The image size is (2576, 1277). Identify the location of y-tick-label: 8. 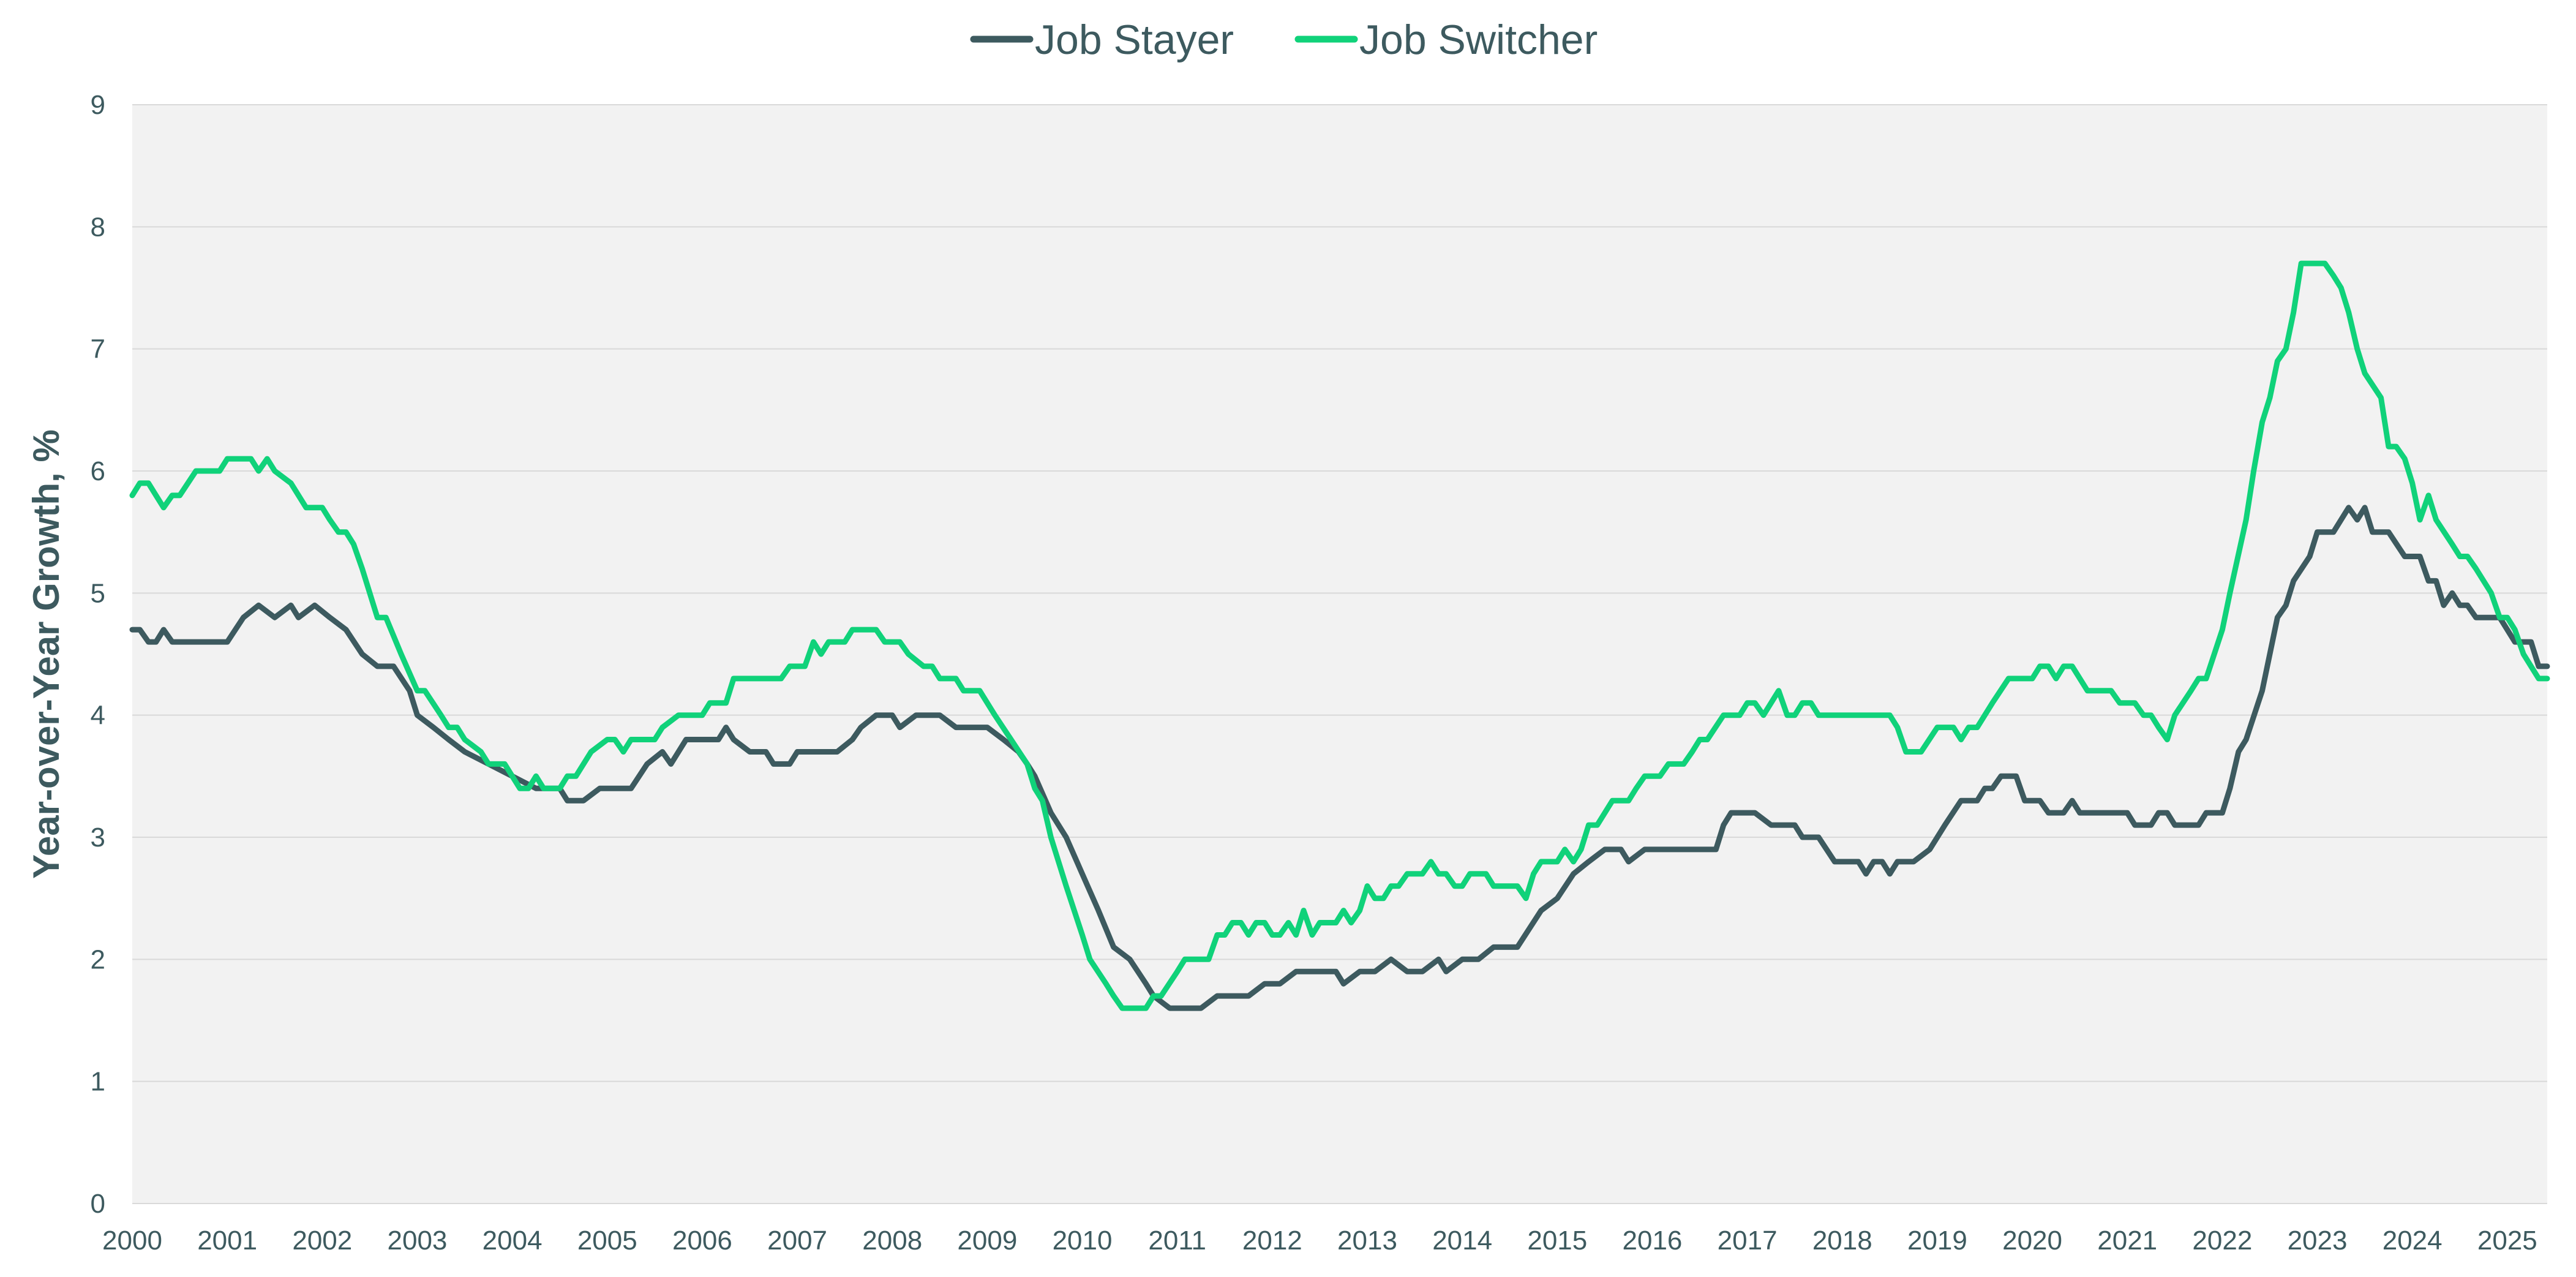
(98, 227).